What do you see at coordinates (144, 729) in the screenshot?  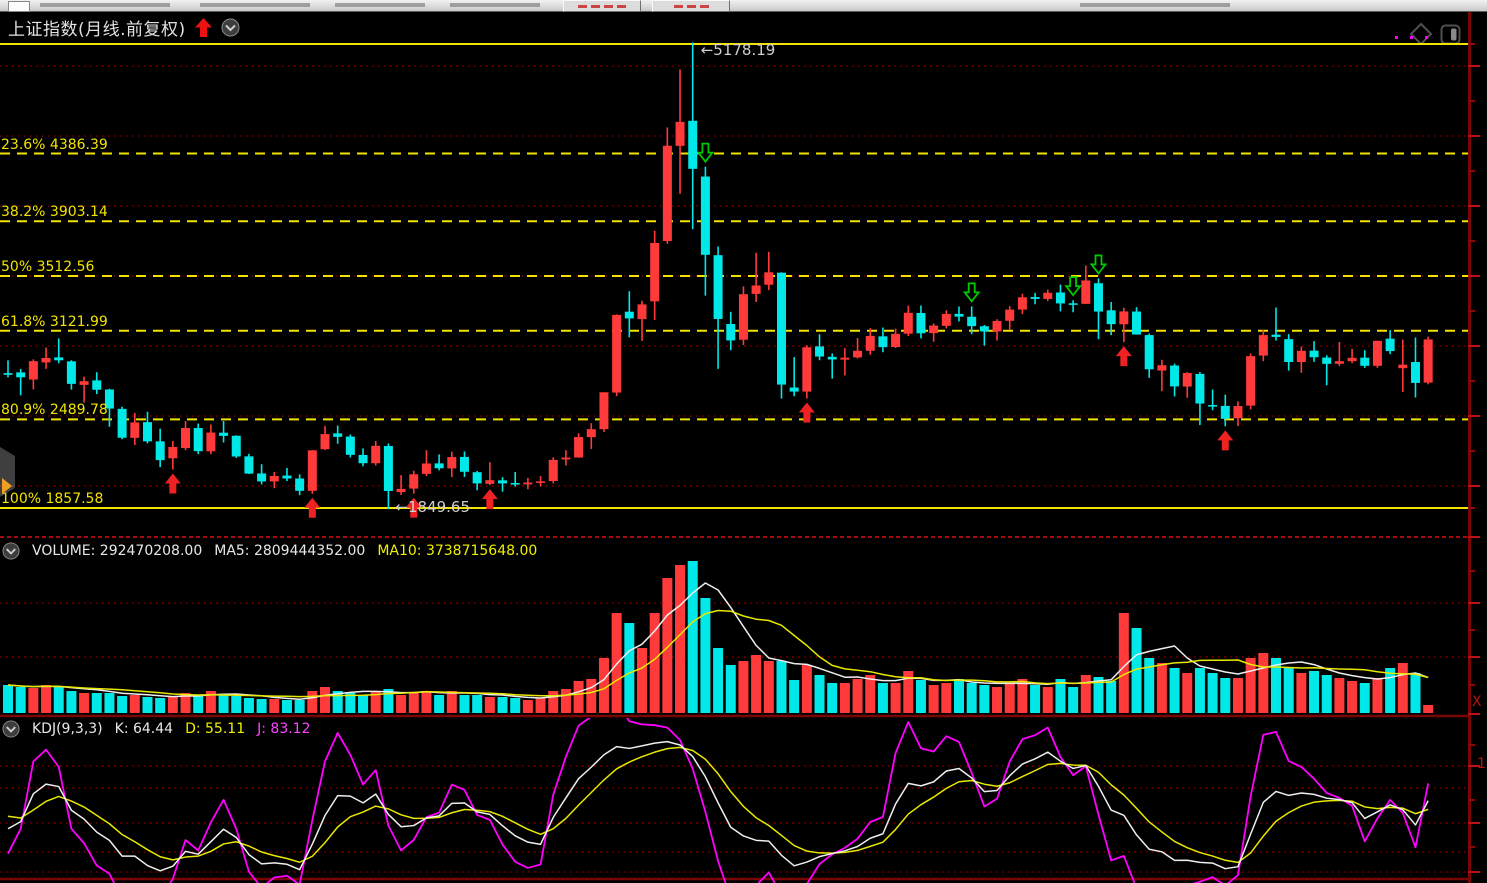 I see `kdj-k-value: K: 64.44` at bounding box center [144, 729].